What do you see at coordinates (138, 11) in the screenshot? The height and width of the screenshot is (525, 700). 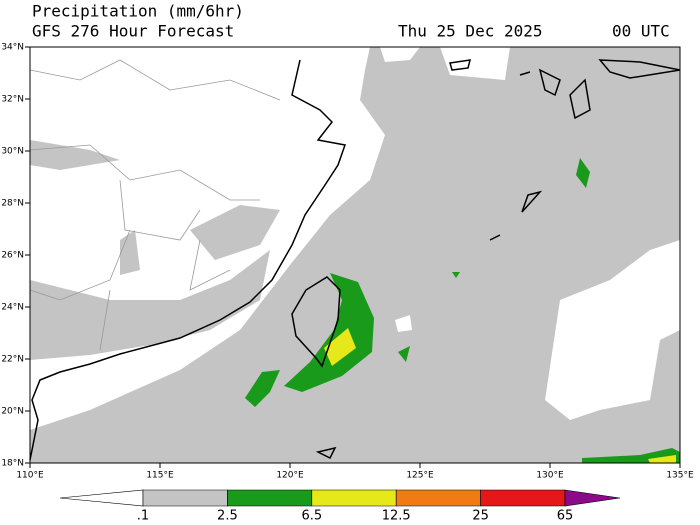 I see `title: Precipitation (mm/6hr)` at bounding box center [138, 11].